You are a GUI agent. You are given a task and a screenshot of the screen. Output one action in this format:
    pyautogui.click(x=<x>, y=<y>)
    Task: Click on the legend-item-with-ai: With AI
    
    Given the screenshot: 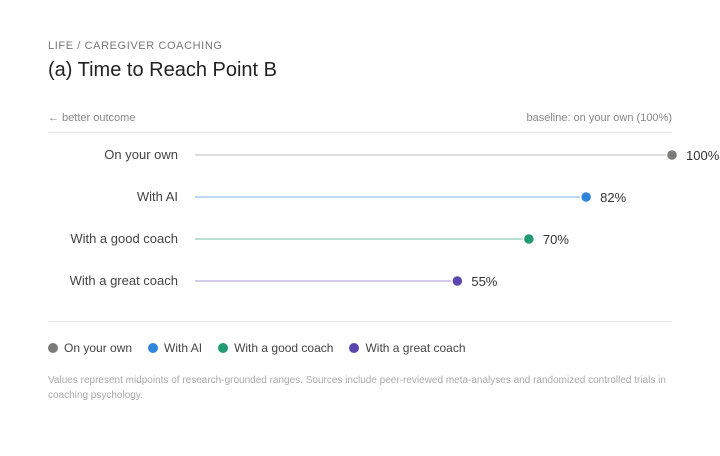 What is the action you would take?
    pyautogui.click(x=175, y=348)
    